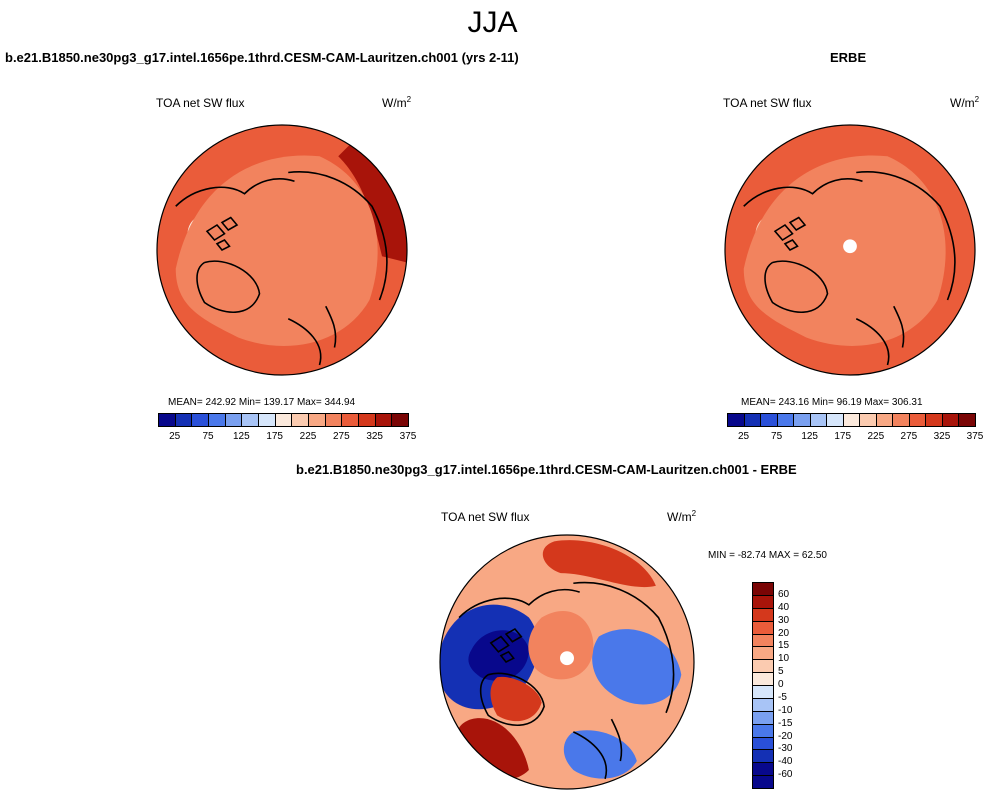 The height and width of the screenshot is (796, 985). I want to click on panel2-stats: MEAN= 243.16 Min= 96.19 Max= 306.31, so click(832, 402).